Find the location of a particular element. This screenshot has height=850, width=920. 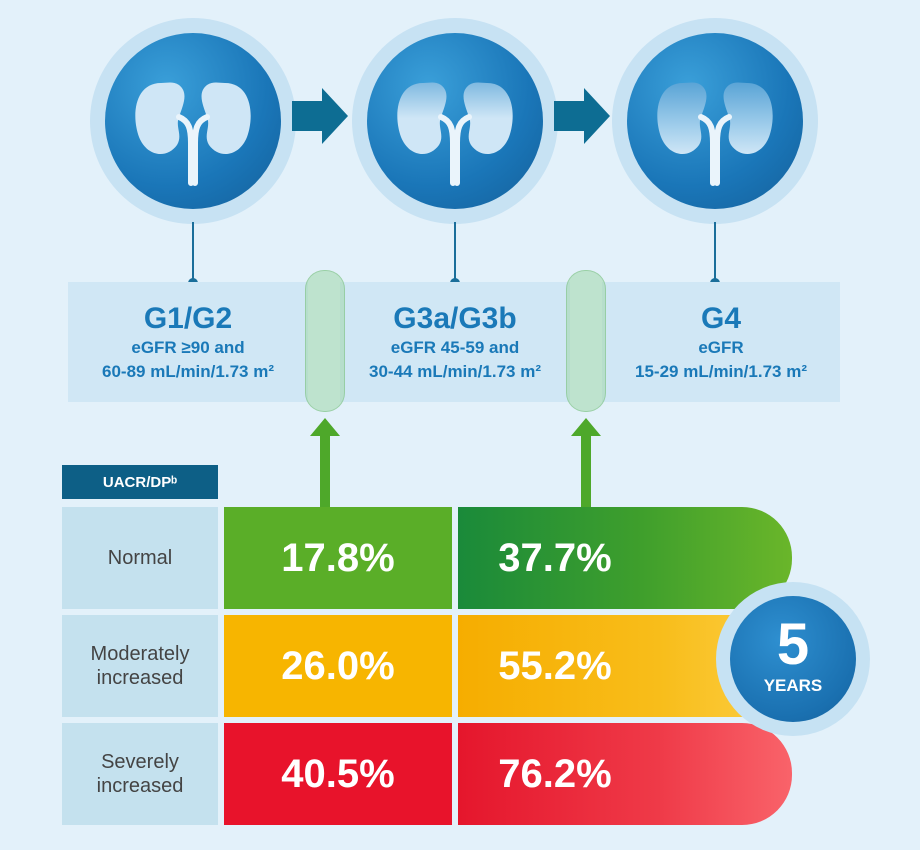

stage-subtitle: eGFR ≥90 and is located at coordinates (188, 347).